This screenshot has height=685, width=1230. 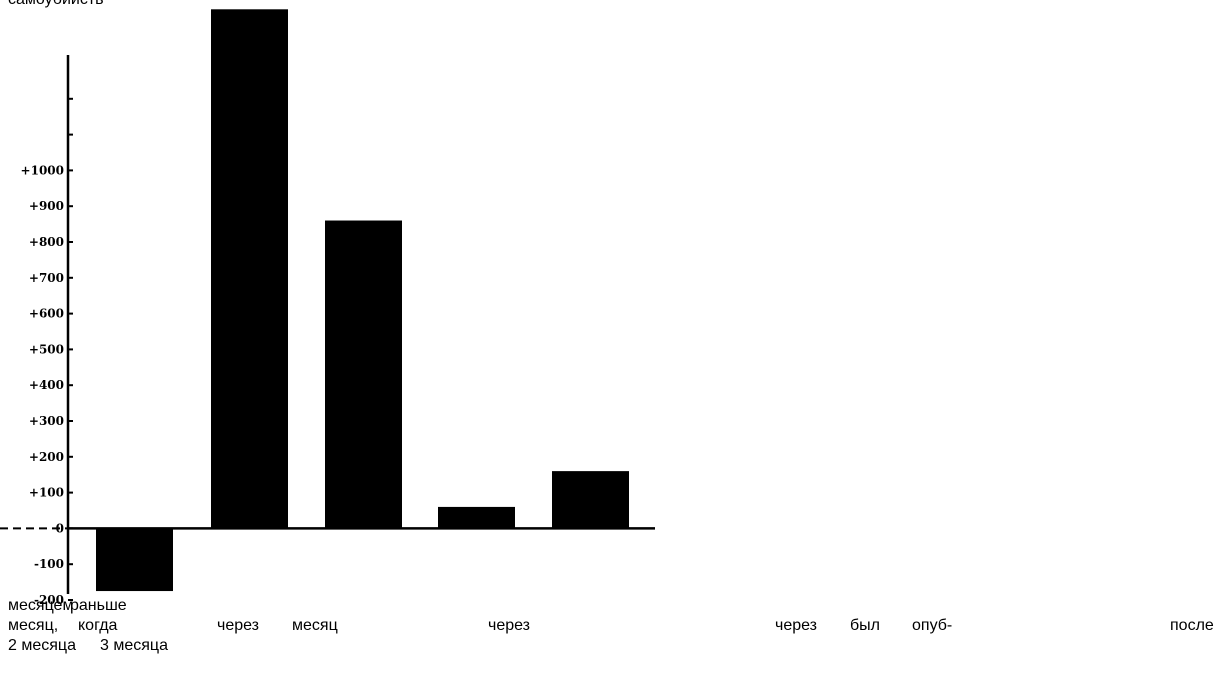 What do you see at coordinates (1192, 625) in the screenshot?
I see `caption-word: после` at bounding box center [1192, 625].